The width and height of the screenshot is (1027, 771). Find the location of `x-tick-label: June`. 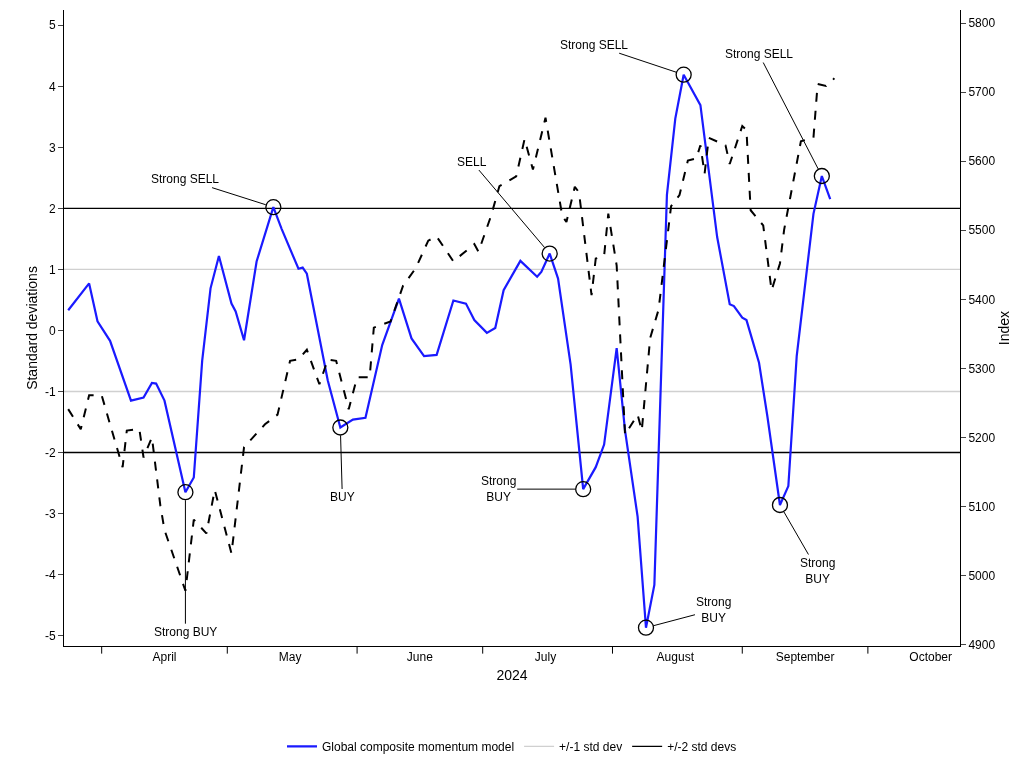

x-tick-label: June is located at coordinates (420, 657).